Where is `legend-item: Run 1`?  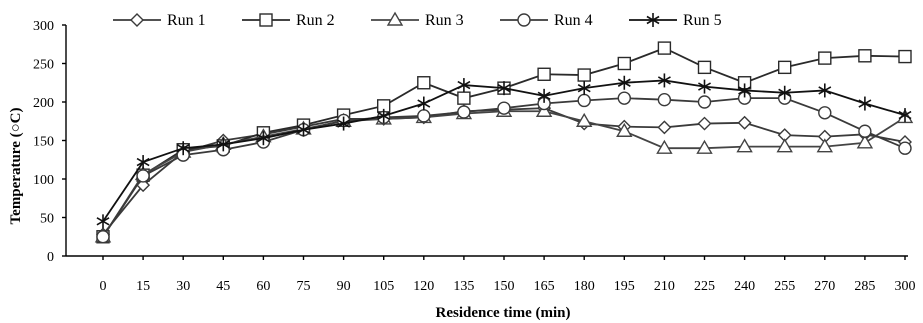 legend-item: Run 1 is located at coordinates (159, 20).